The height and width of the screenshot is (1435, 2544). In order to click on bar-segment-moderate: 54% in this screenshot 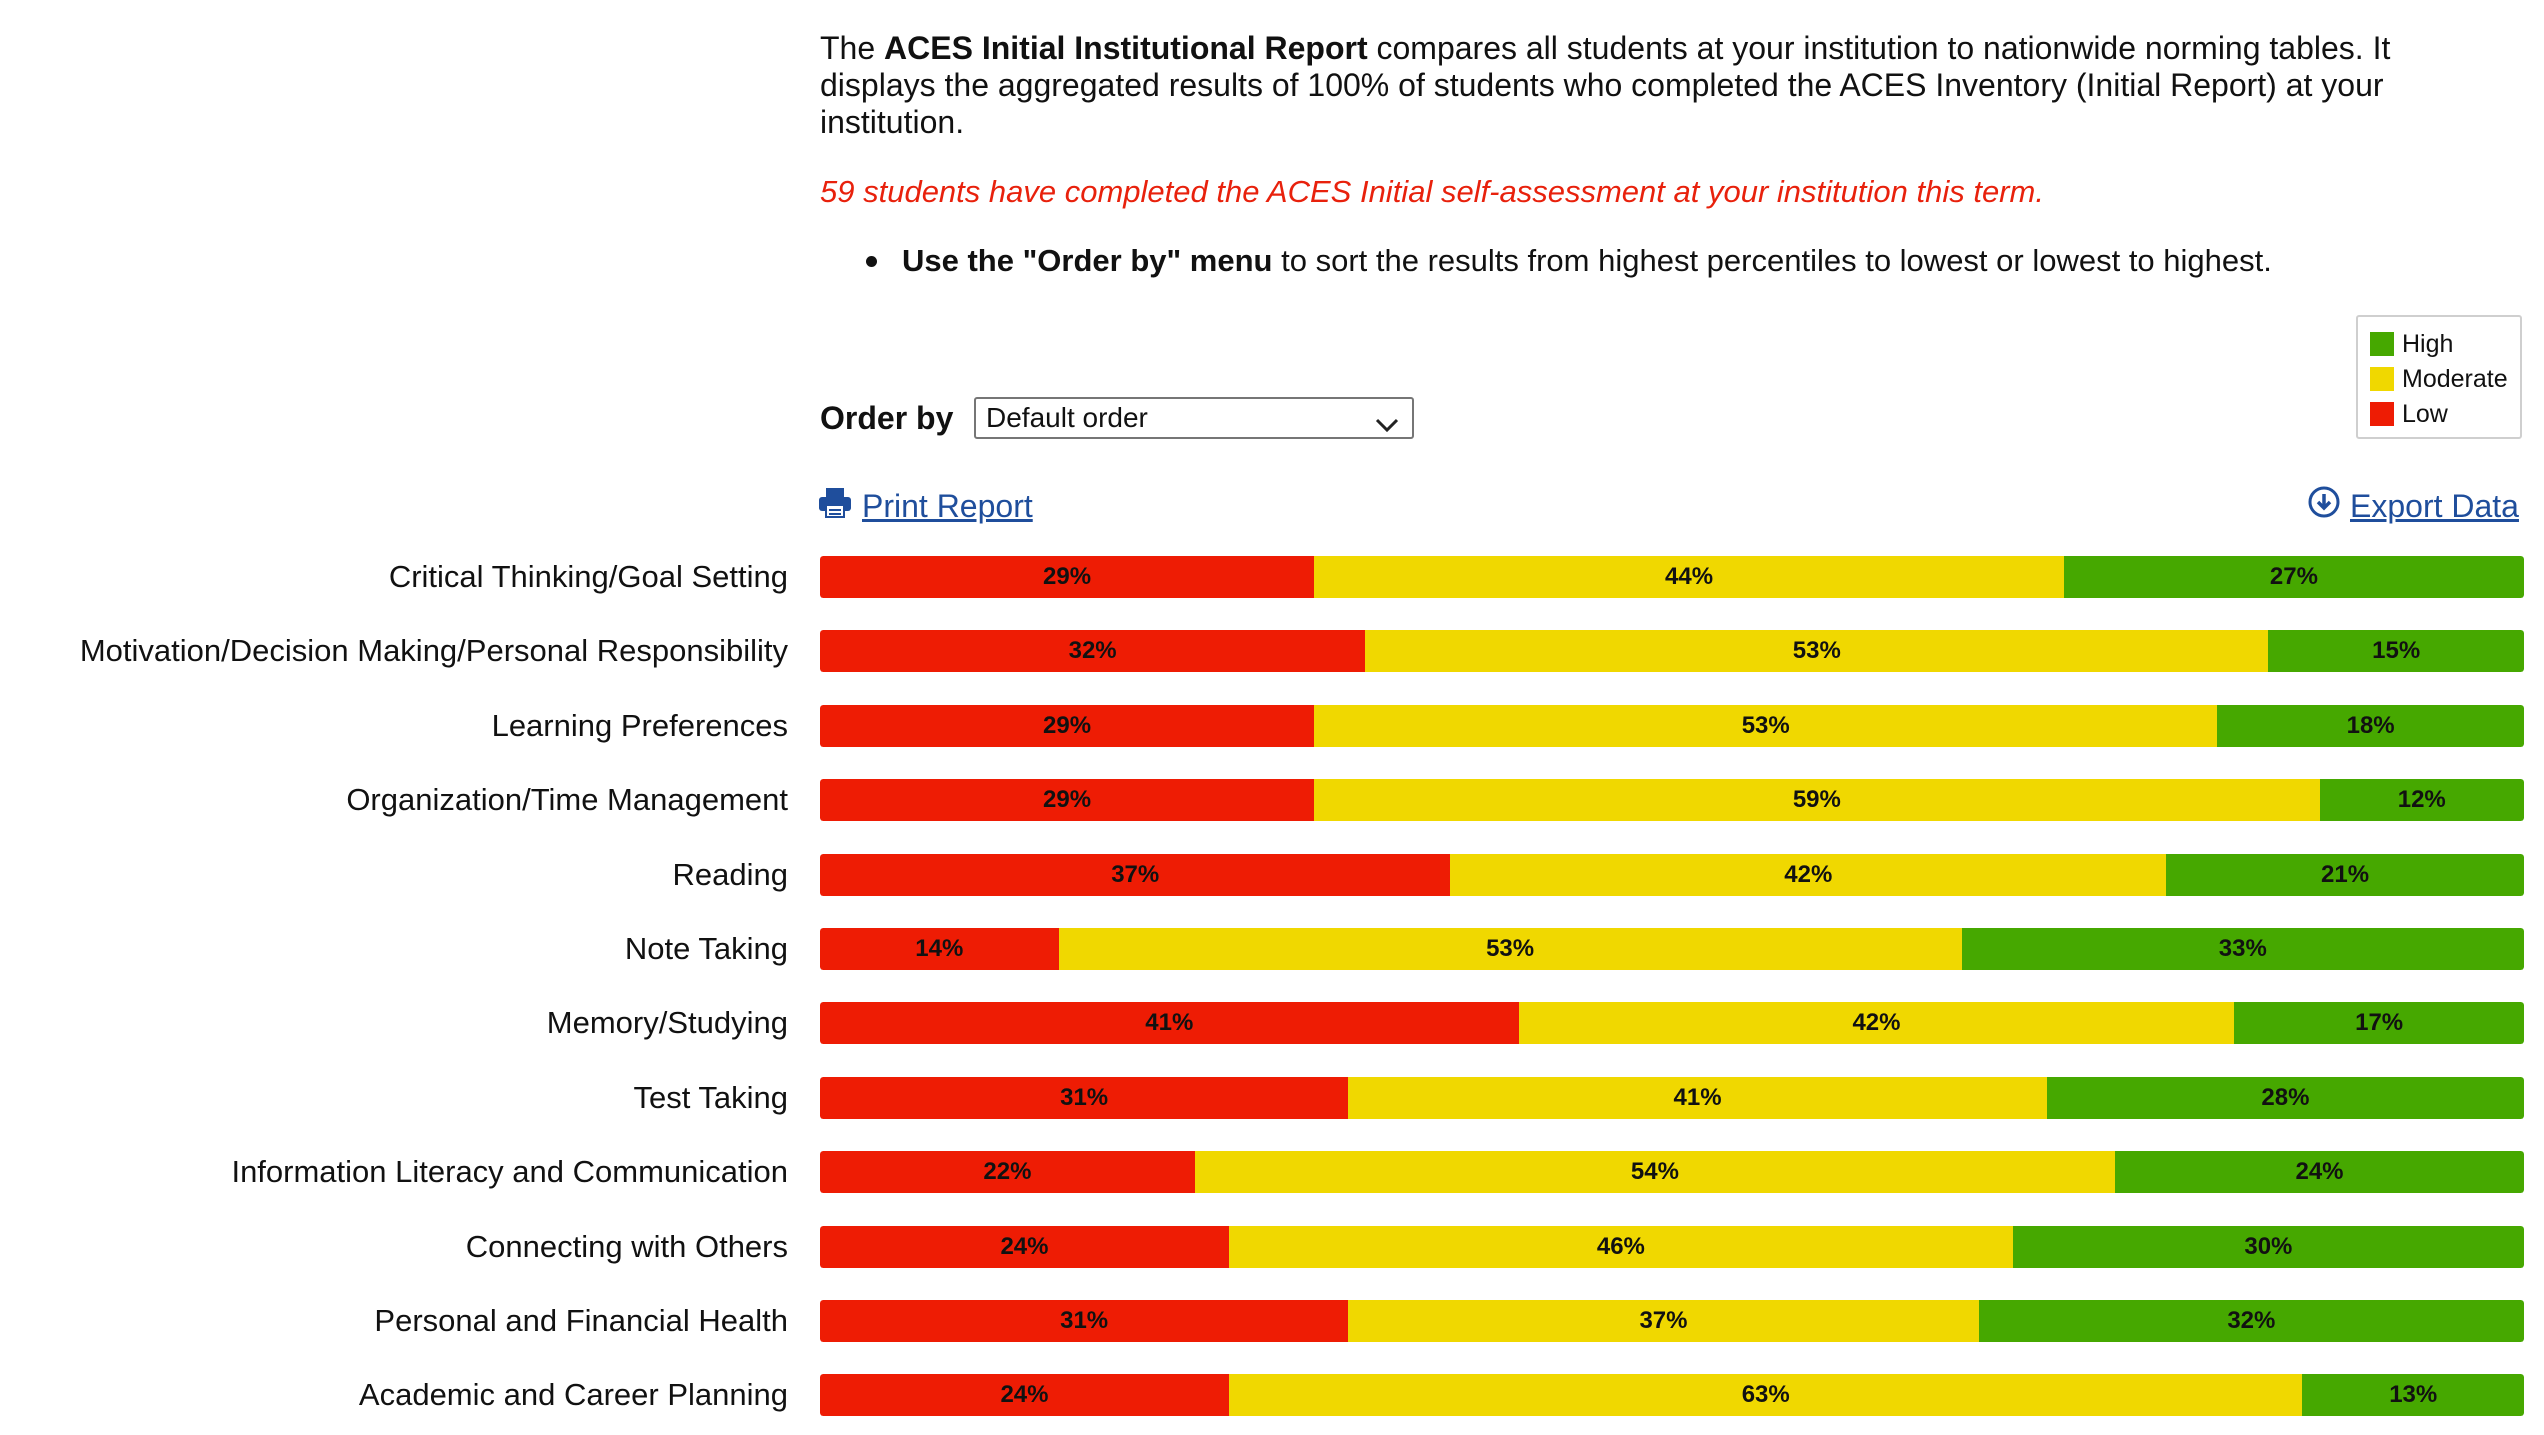, I will do `click(1655, 1172)`.